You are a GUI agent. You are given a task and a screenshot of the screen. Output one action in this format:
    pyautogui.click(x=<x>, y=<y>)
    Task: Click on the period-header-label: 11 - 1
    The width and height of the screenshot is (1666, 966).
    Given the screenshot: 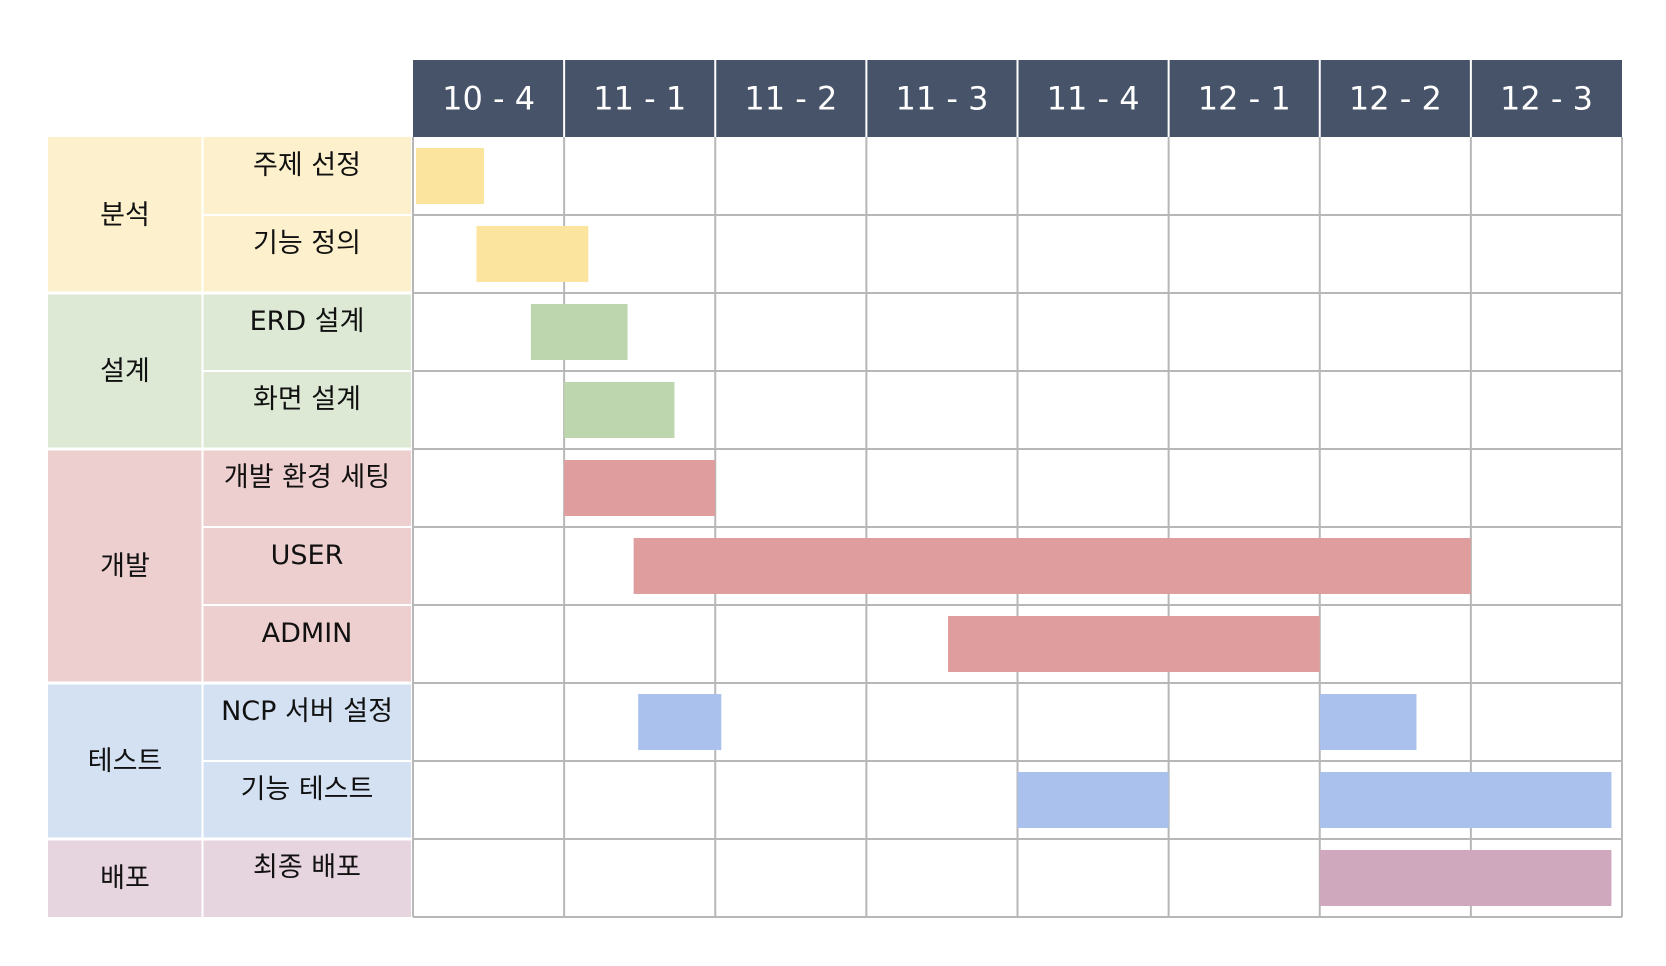 What is the action you would take?
    pyautogui.click(x=639, y=99)
    